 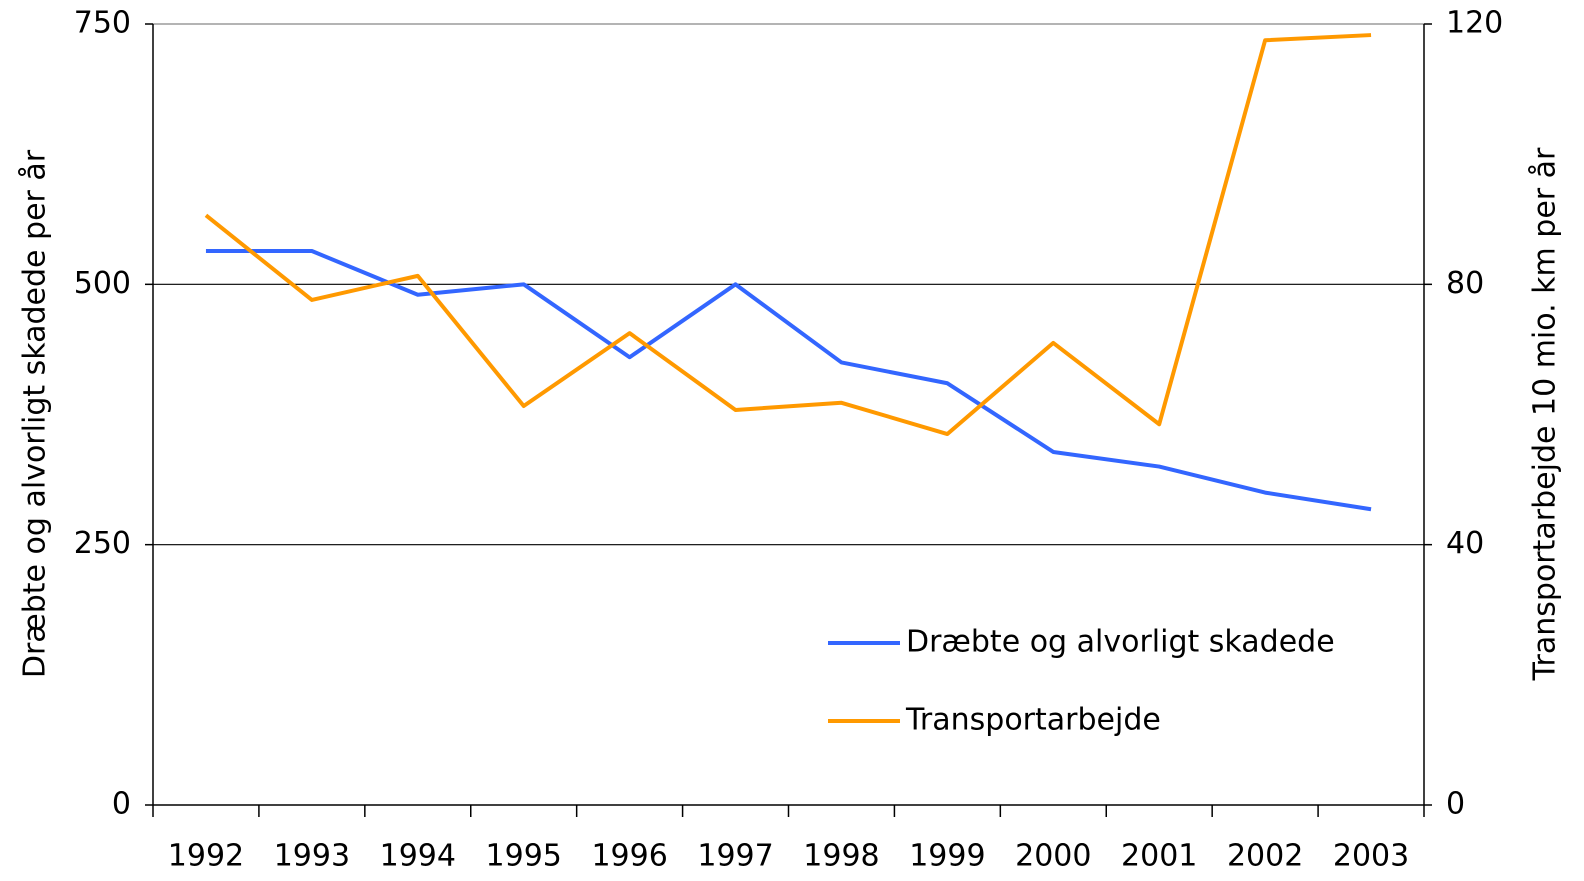 I want to click on y2-tick-label: 120, so click(x=1474, y=23).